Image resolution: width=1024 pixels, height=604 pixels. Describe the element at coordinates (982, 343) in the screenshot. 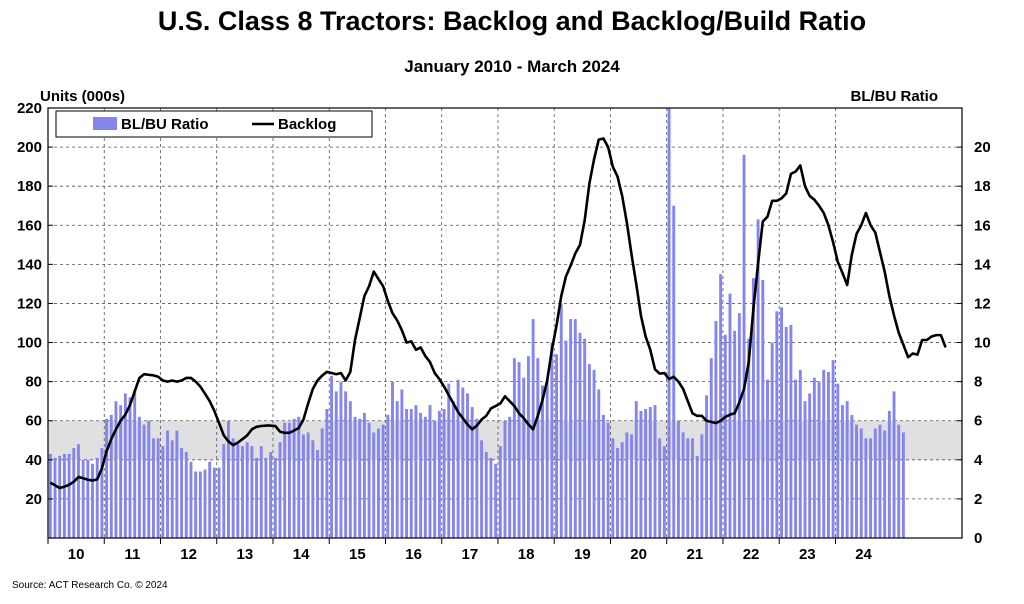

I see `right-tick-label: 10` at that location.